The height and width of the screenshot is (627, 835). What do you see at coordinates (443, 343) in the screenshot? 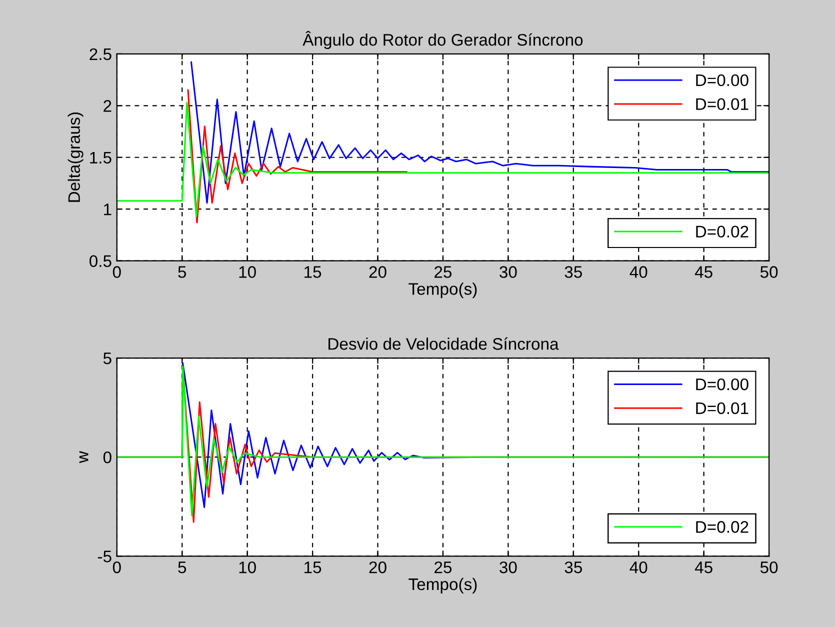
I see `chart-title: Desvio de Velocidade Síncrona` at bounding box center [443, 343].